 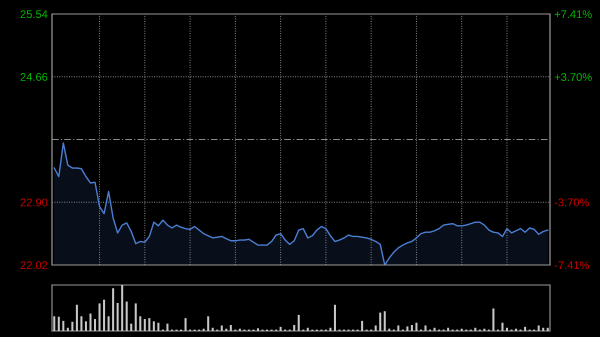 I want to click on y2-tick-label: -3.70%, so click(x=571, y=202).